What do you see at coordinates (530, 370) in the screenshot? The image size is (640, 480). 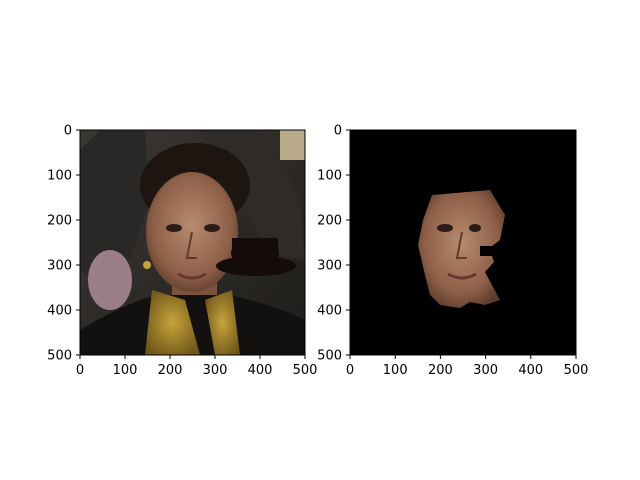 I see `right-x-tick-label: 400` at bounding box center [530, 370].